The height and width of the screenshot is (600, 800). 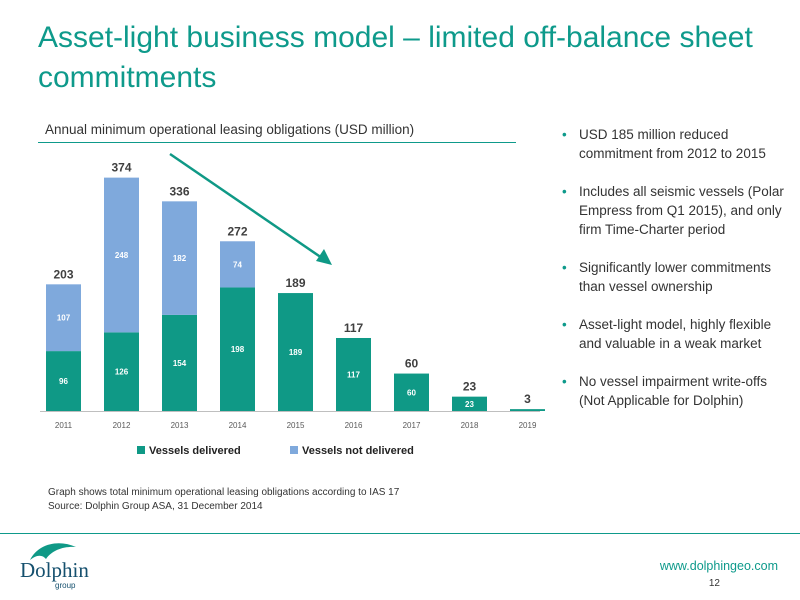 What do you see at coordinates (54, 570) in the screenshot?
I see `logo-wordmark: Dolphin` at bounding box center [54, 570].